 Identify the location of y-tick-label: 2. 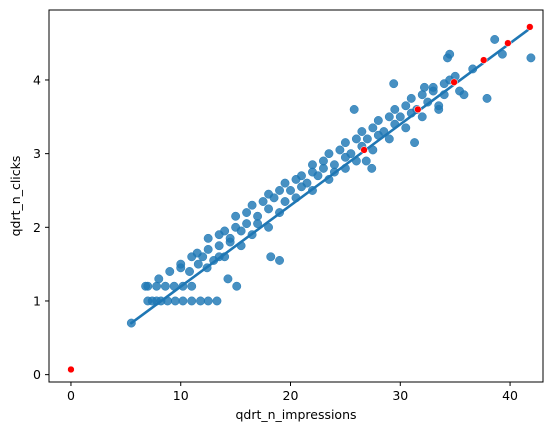
(37, 227).